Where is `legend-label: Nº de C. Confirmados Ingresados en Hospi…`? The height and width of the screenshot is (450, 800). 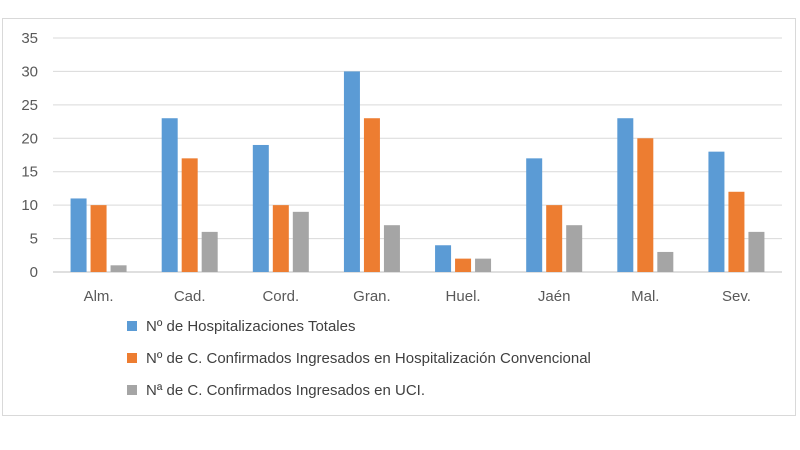 legend-label: Nº de C. Confirmados Ingresados en Hospi… is located at coordinates (368, 358).